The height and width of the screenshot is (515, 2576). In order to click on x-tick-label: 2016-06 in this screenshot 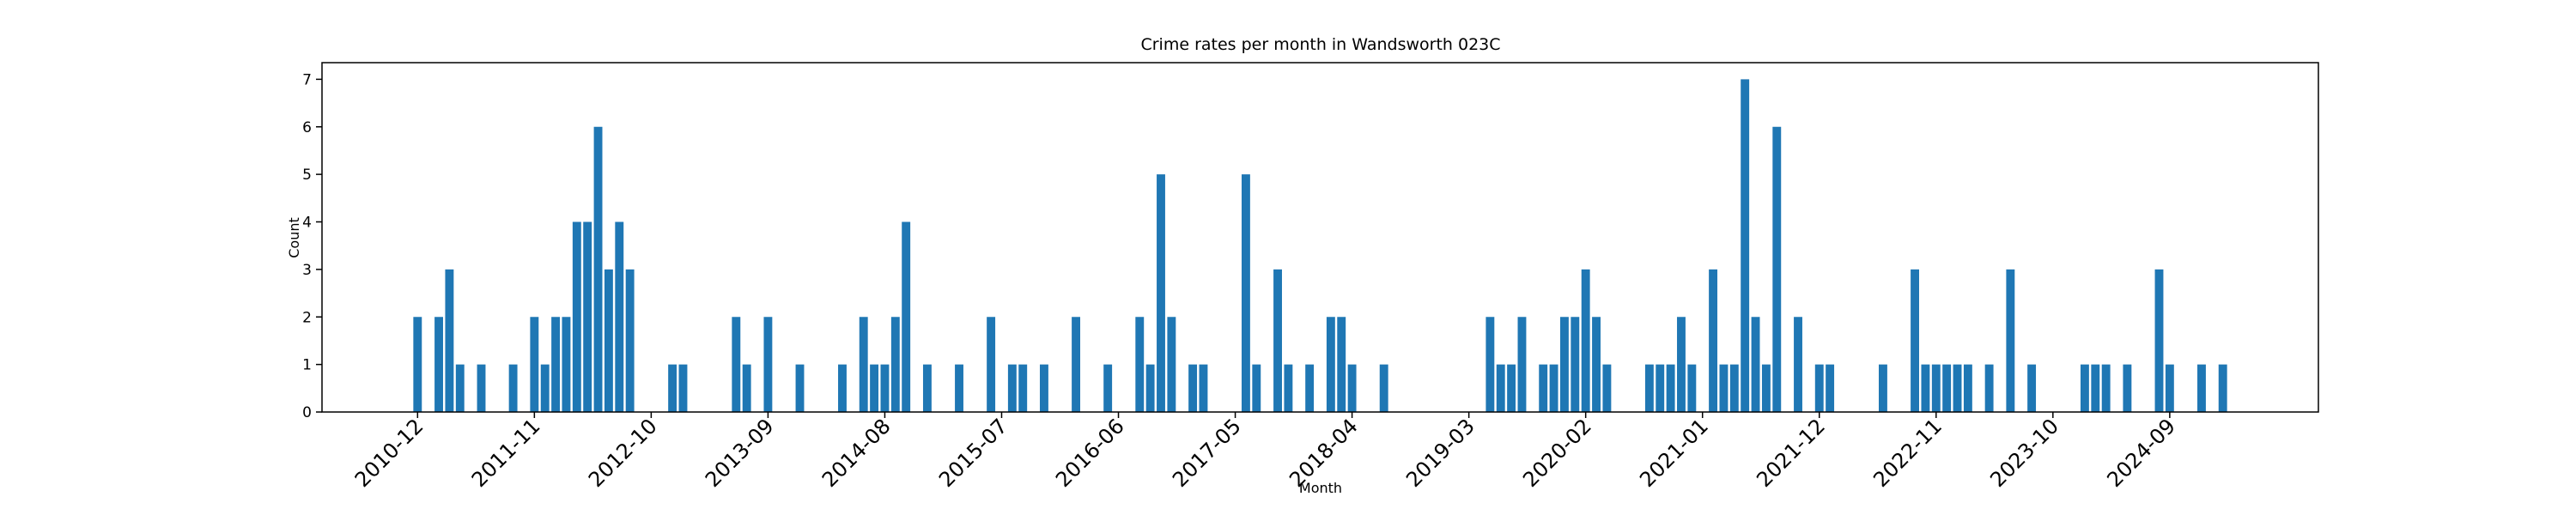, I will do `click(1090, 453)`.